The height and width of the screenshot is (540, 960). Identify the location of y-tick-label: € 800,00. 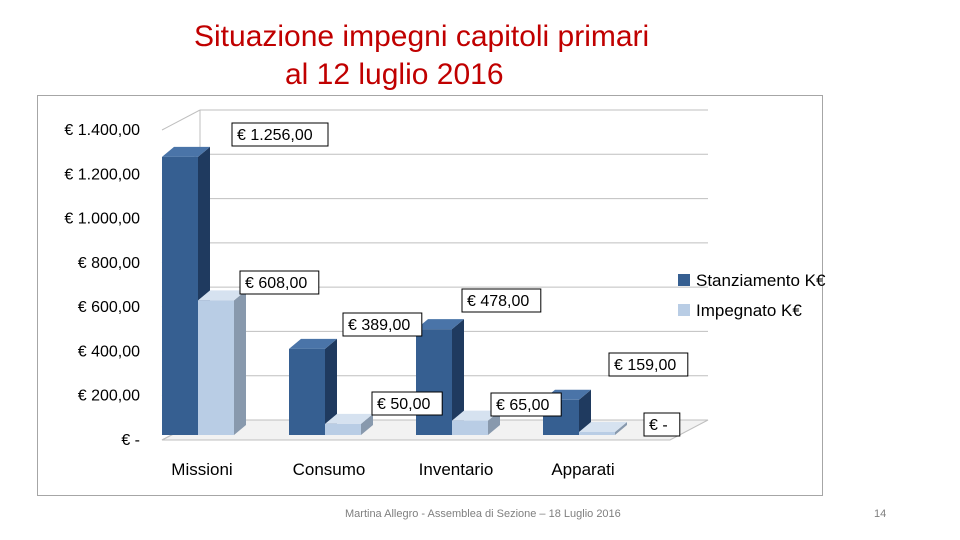
(109, 263).